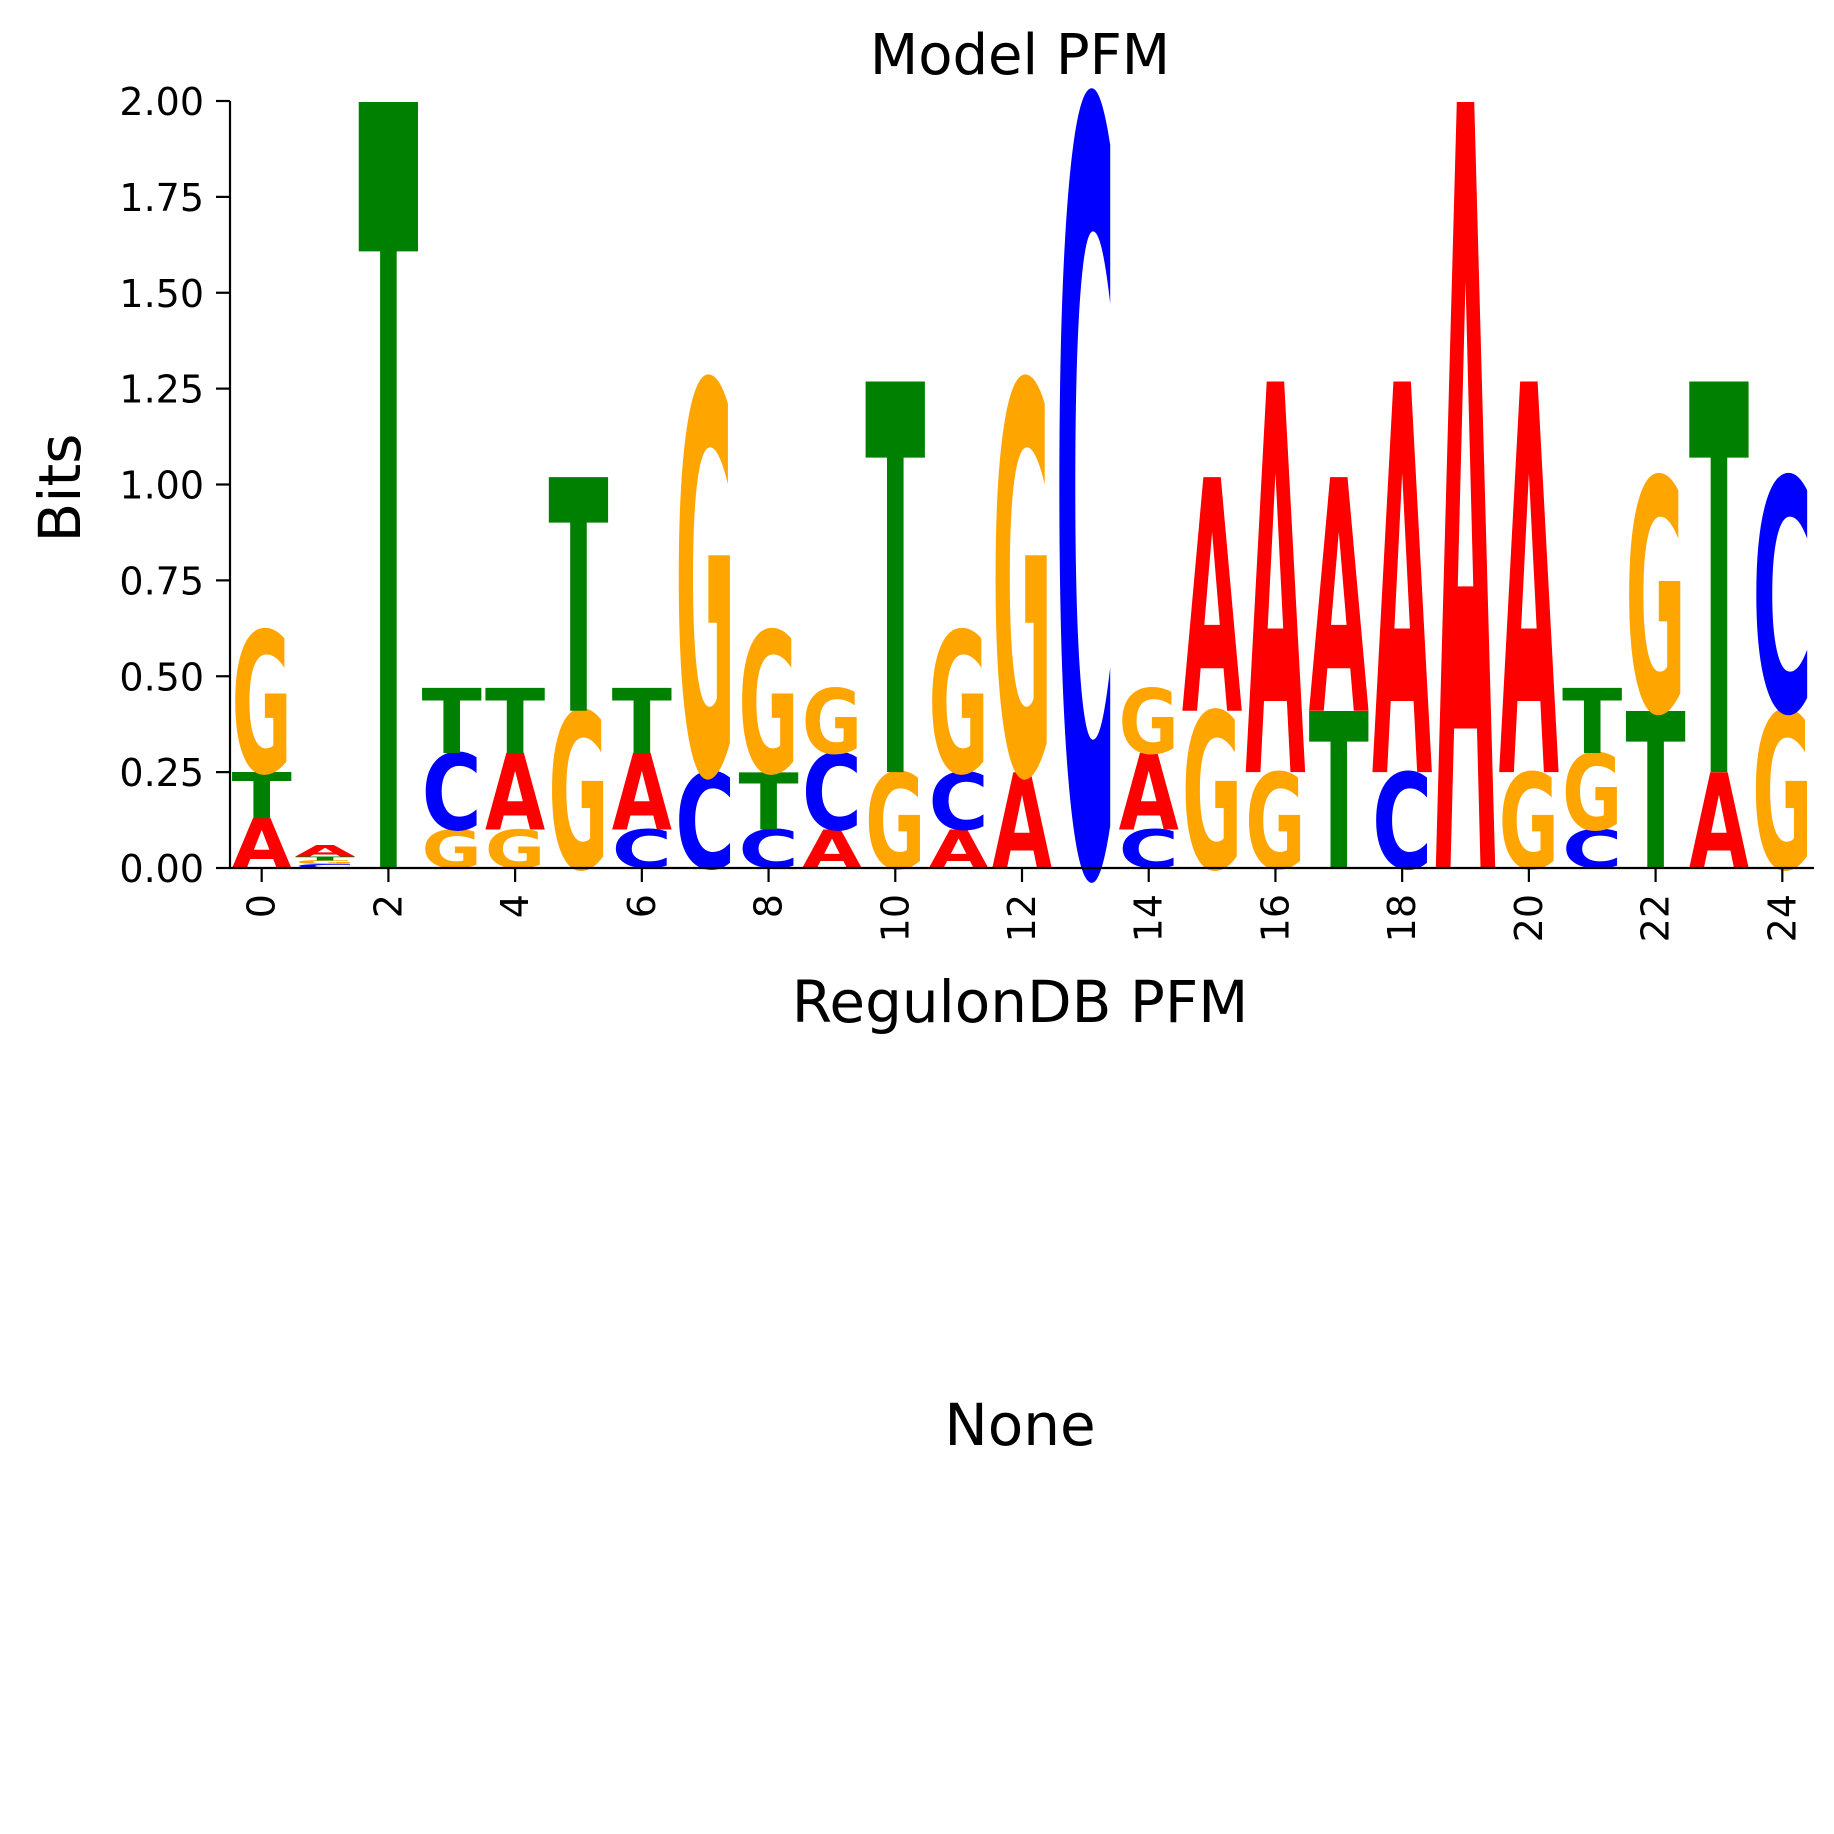  I want to click on logo-letter-c-pos-9: C, so click(832, 795).